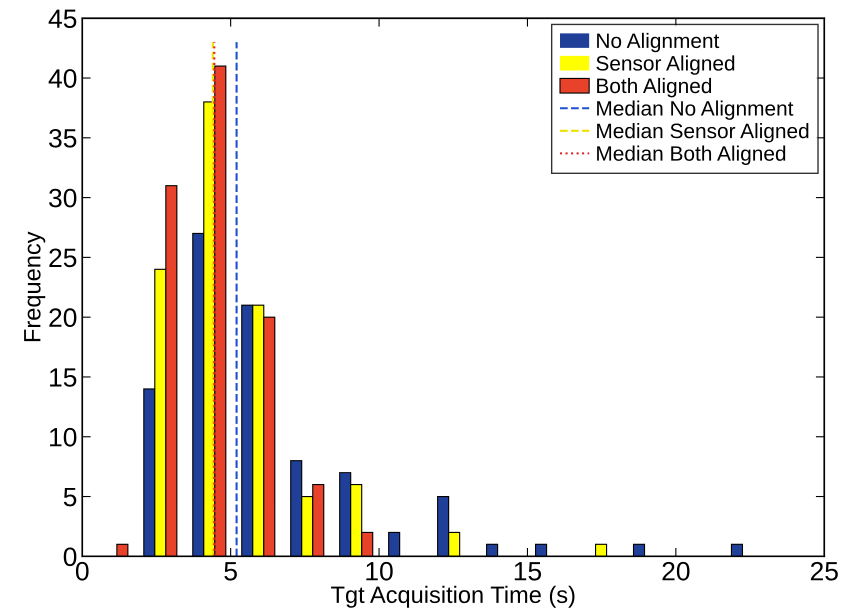 The image size is (848, 608). I want to click on y-tick-label: 25, so click(62, 258).